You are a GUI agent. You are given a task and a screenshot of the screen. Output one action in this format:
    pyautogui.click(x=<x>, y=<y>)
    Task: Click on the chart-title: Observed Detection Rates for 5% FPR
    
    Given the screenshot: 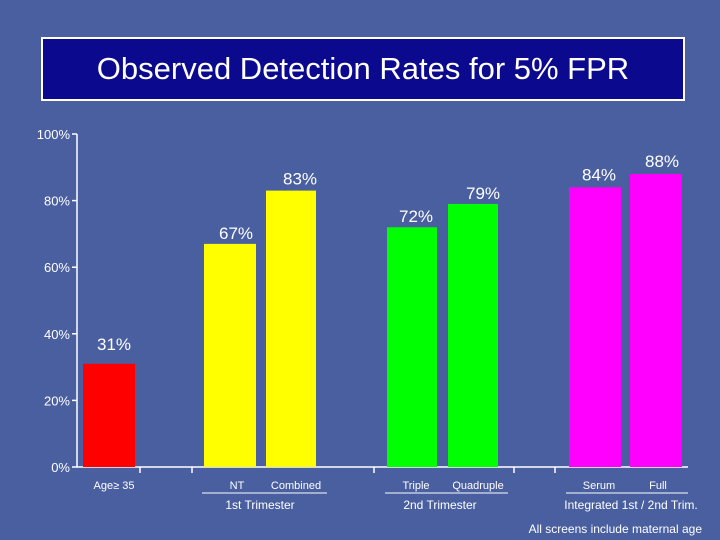 What is the action you would take?
    pyautogui.click(x=363, y=68)
    